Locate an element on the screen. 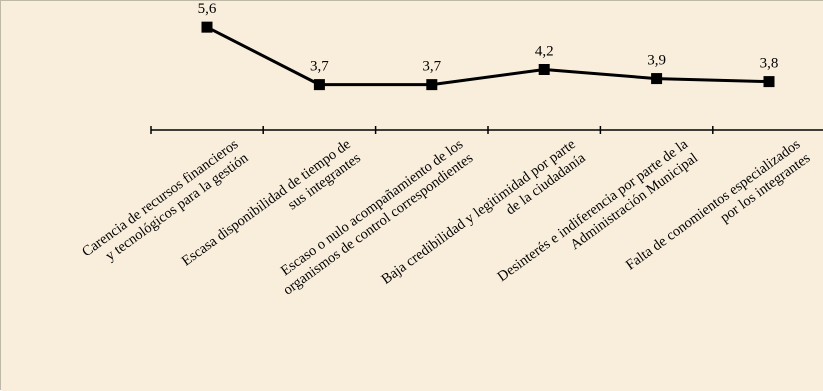  x-axis-ticks is located at coordinates (432, 130).